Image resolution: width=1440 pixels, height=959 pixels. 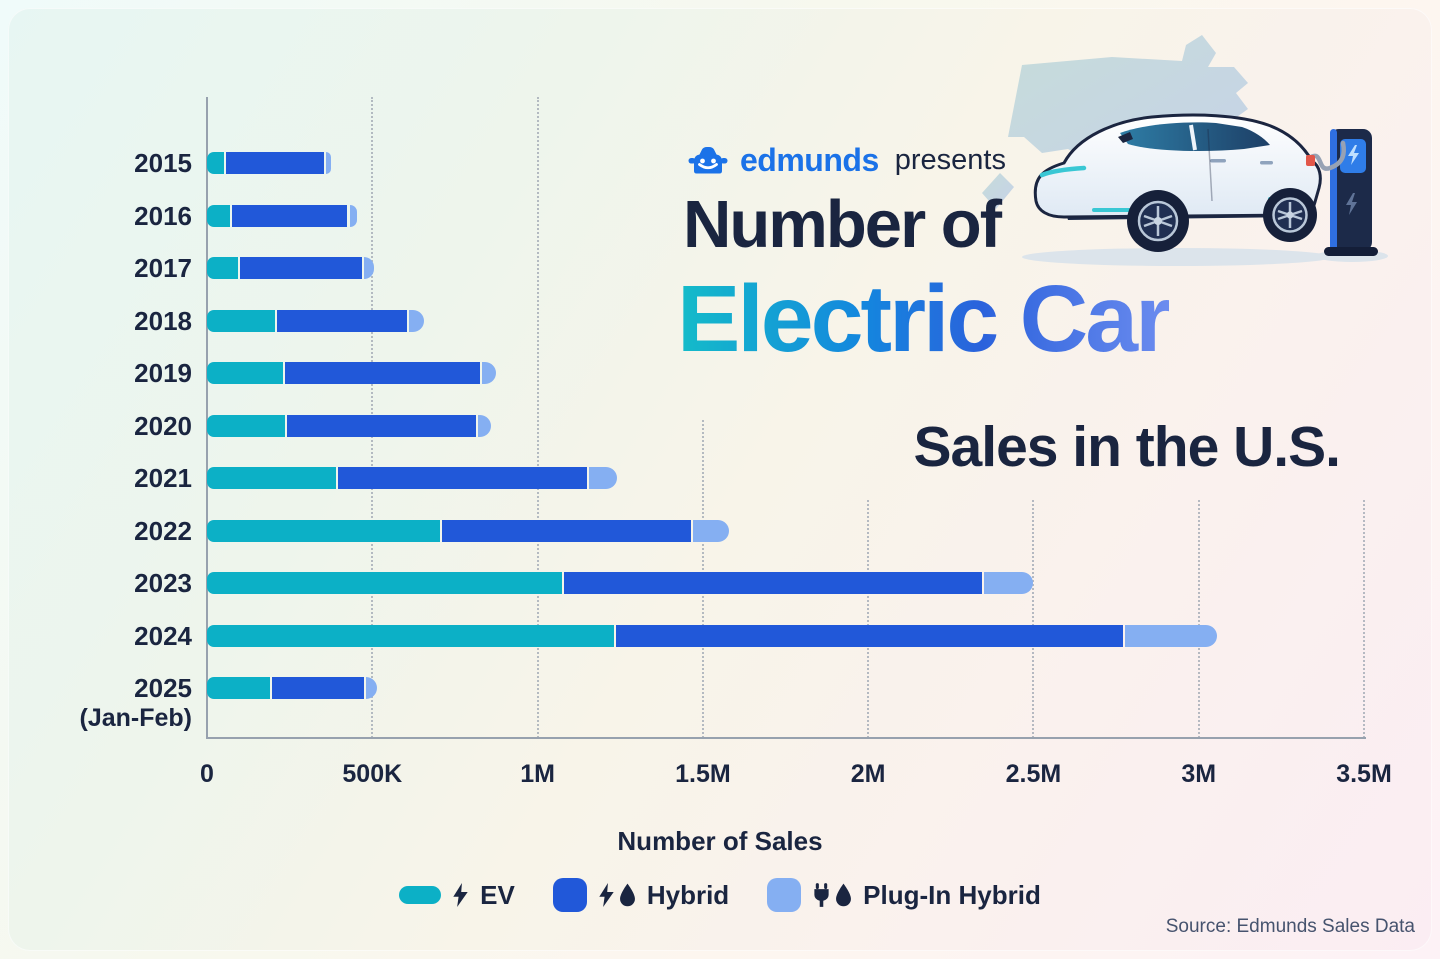 What do you see at coordinates (341, 320) in the screenshot?
I see `bar-2018-hybrid` at bounding box center [341, 320].